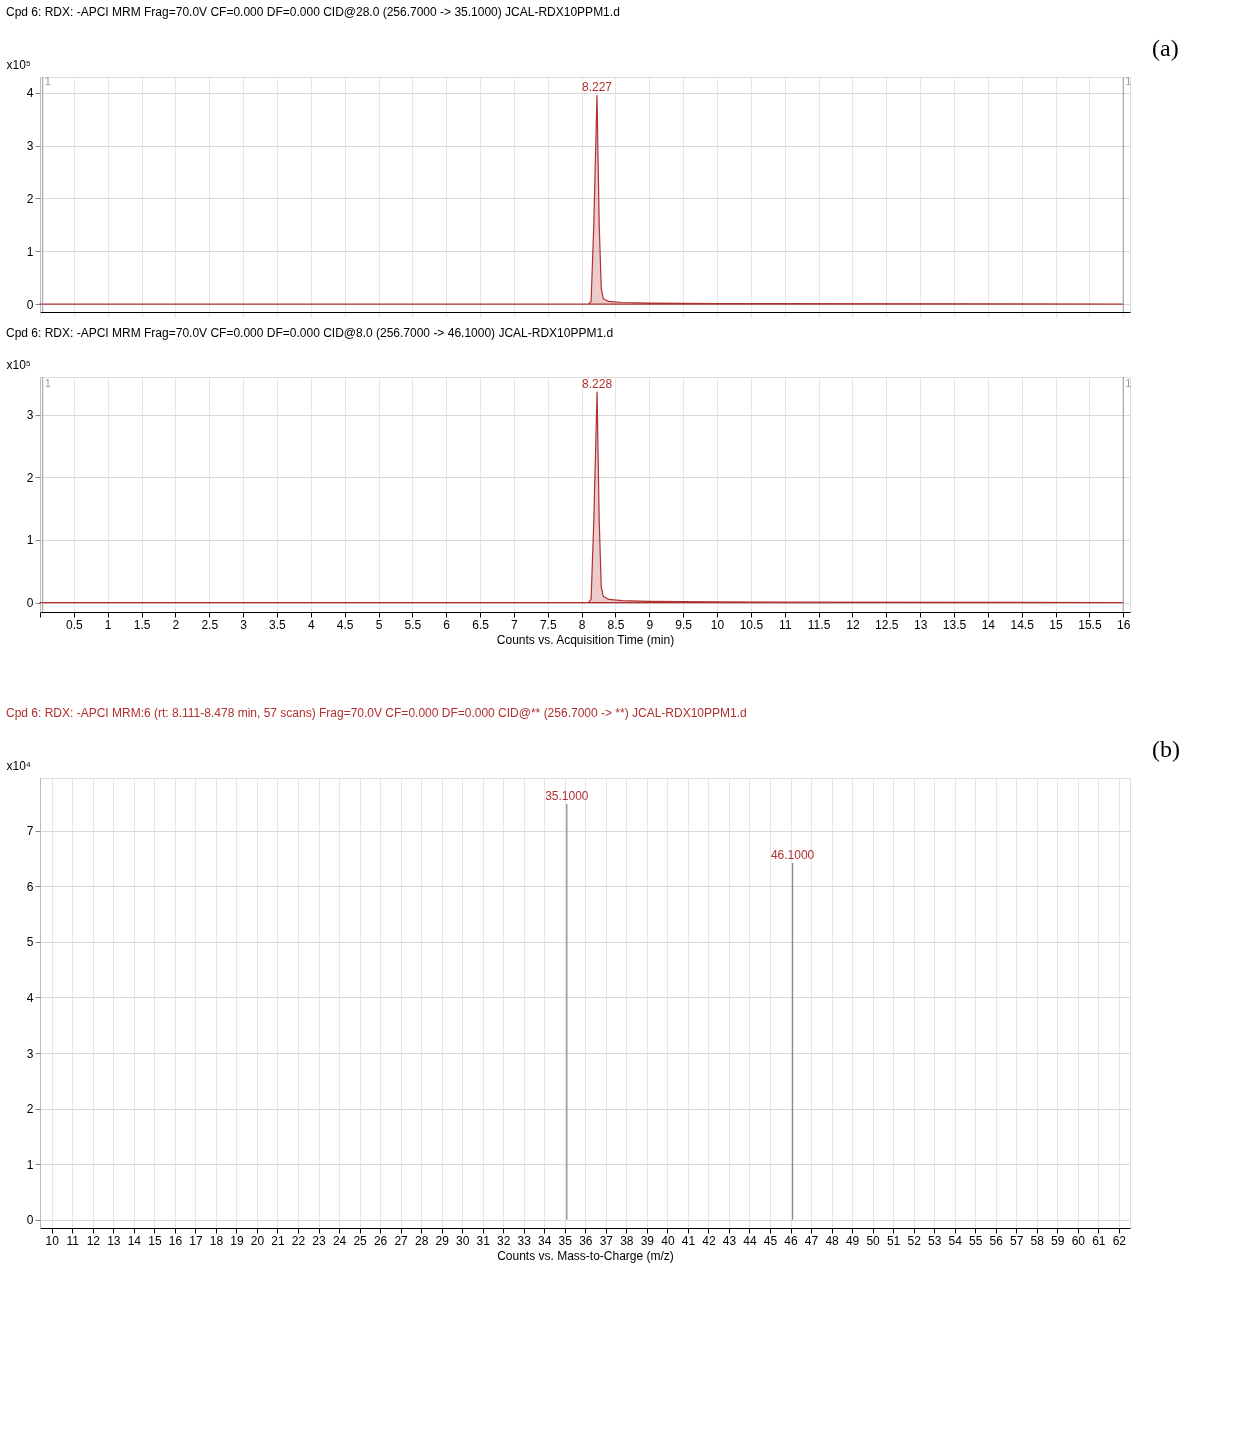 The image size is (1235, 1431). I want to click on x-tick-label: 3.5, so click(278, 624).